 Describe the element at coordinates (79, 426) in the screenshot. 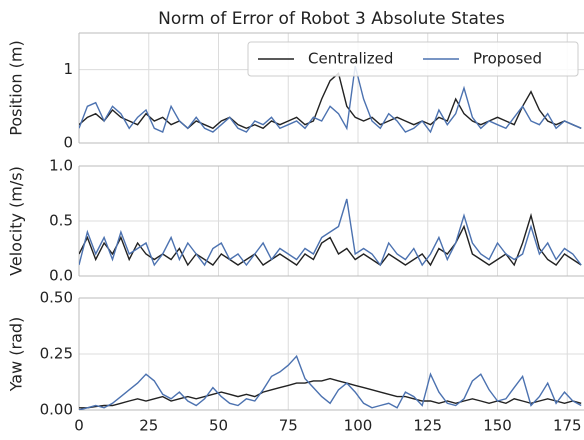

I see `x-tick-label: 0` at that location.